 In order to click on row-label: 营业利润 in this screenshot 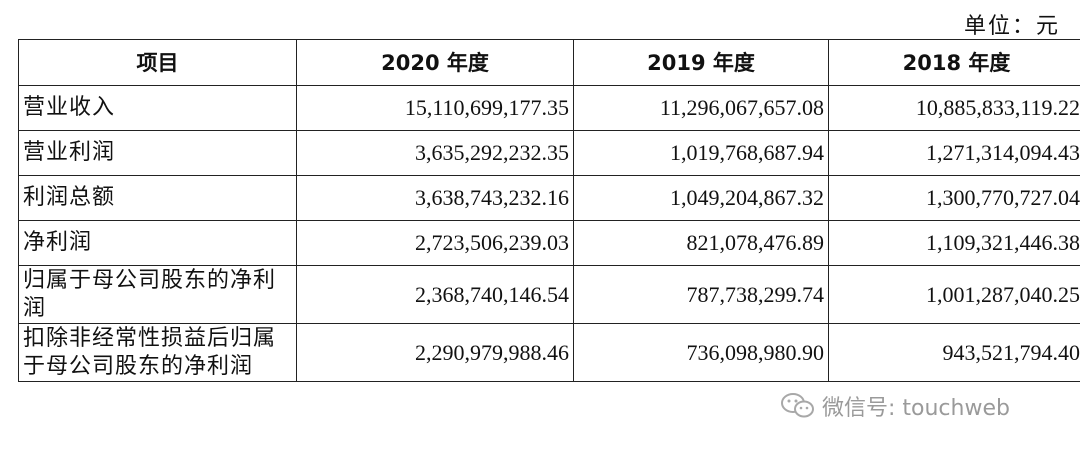, I will do `click(157, 153)`.